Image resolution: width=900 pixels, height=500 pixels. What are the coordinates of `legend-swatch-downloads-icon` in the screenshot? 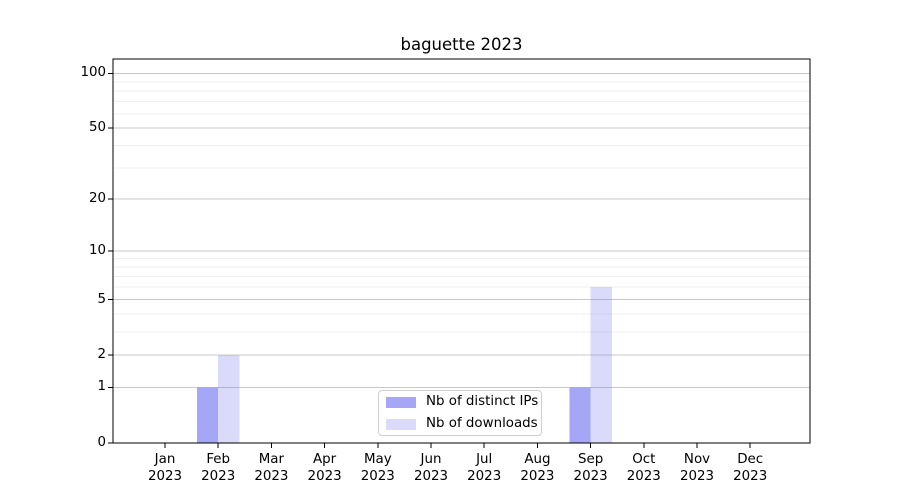 It's located at (401, 424).